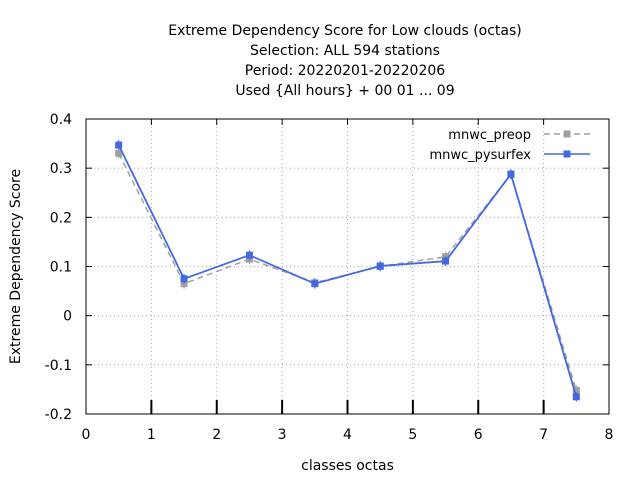  Describe the element at coordinates (478, 435) in the screenshot. I see `x-tick-label: 6` at that location.